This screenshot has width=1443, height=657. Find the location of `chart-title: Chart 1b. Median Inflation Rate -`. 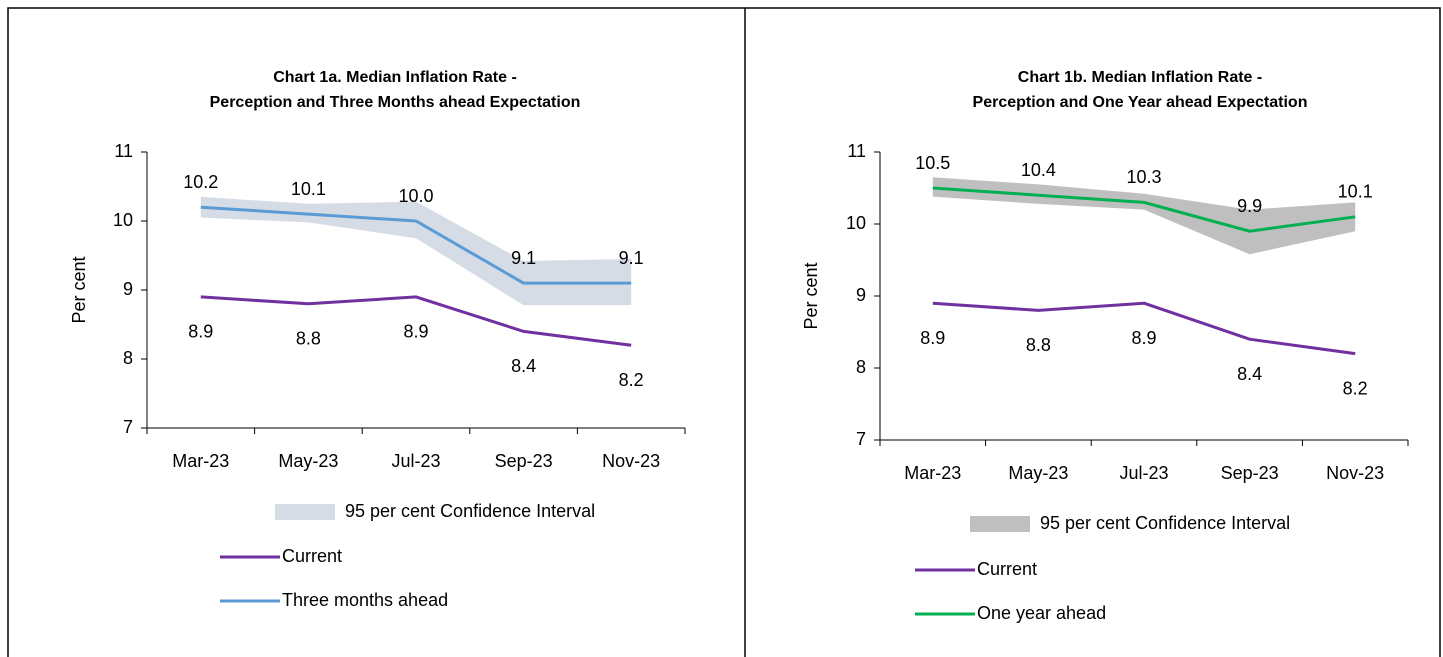

chart-title: Chart 1b. Median Inflation Rate - is located at coordinates (1140, 77).